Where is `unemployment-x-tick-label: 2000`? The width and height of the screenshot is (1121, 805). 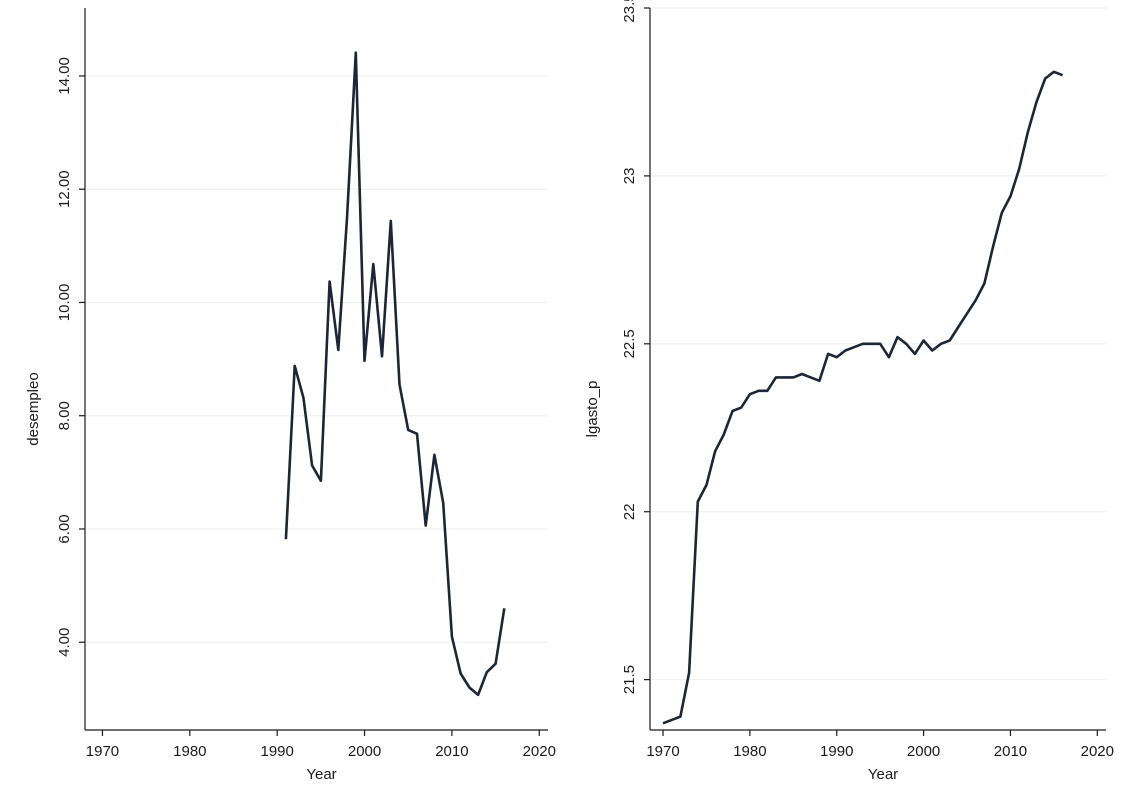
unemployment-x-tick-label: 2000 is located at coordinates (364, 751).